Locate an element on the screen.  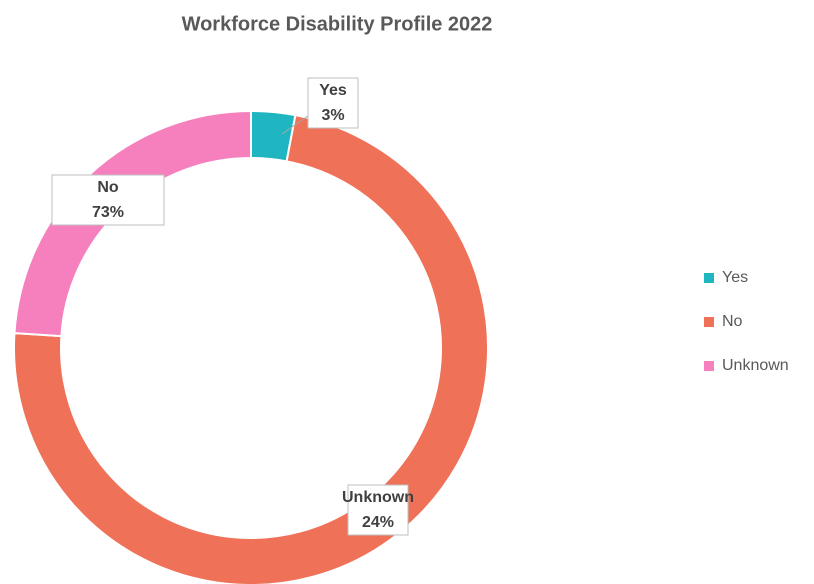
data-label: 3% is located at coordinates (332, 115).